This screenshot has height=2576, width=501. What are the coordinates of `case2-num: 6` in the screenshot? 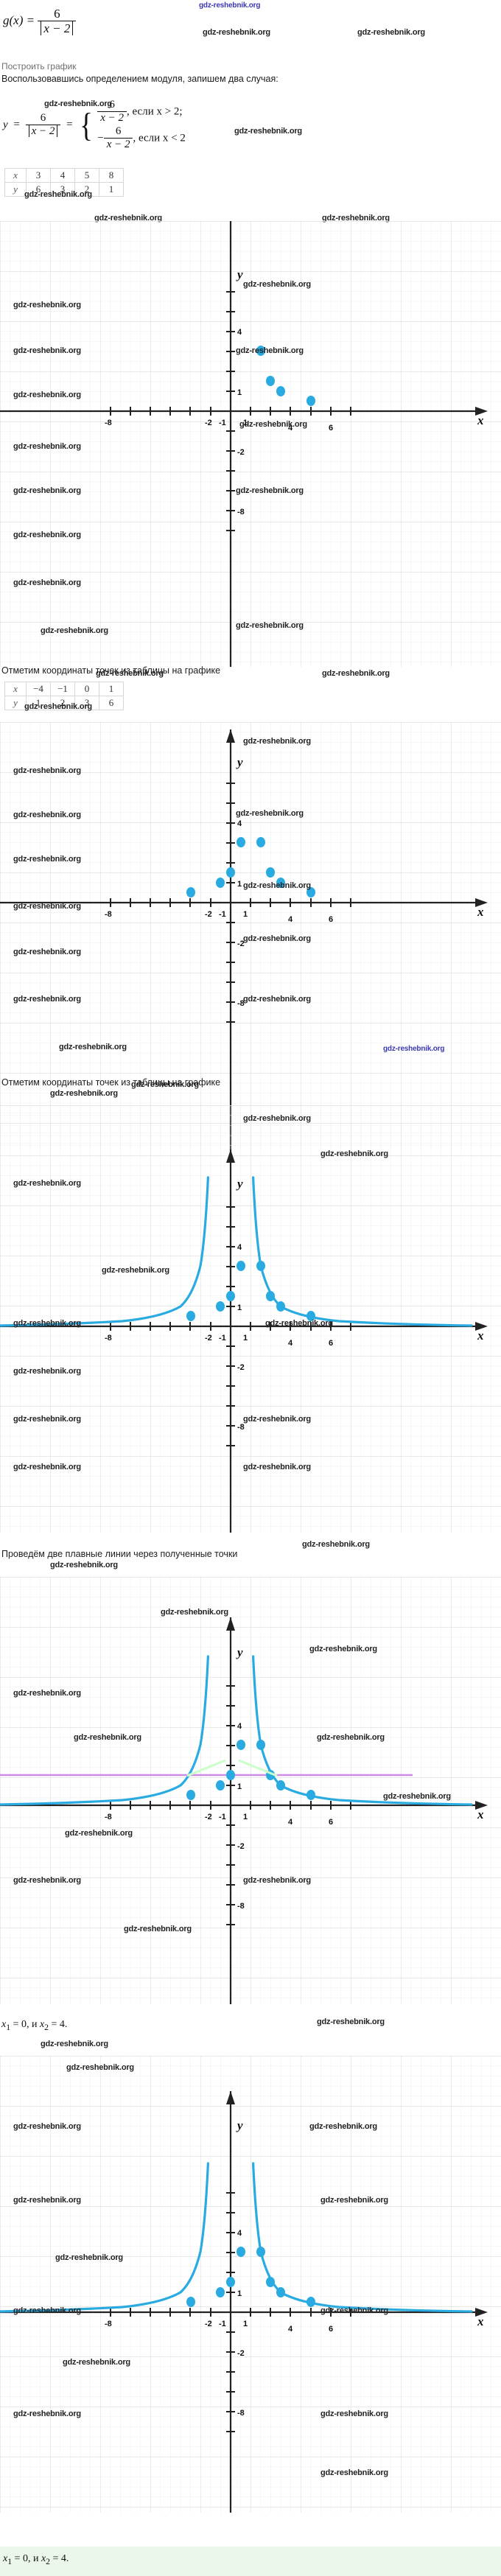 It's located at (118, 131).